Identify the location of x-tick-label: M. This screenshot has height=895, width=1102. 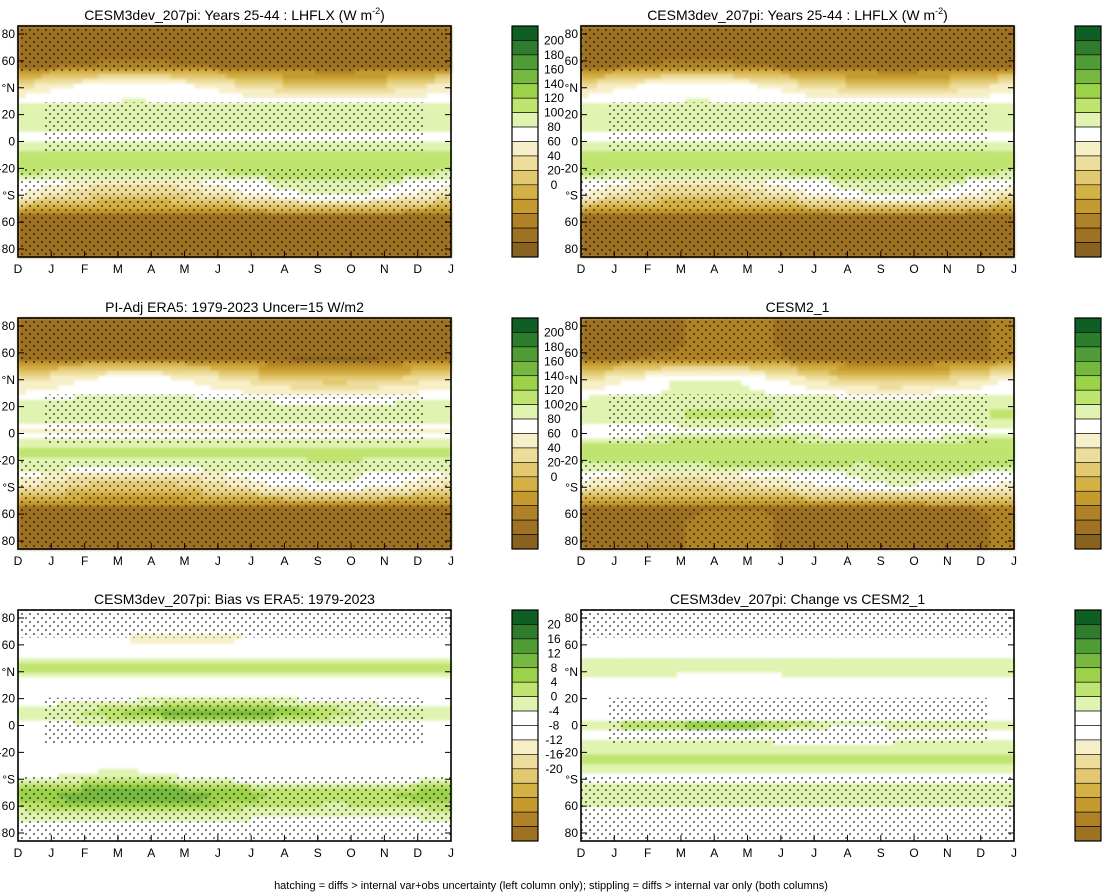
(185, 269).